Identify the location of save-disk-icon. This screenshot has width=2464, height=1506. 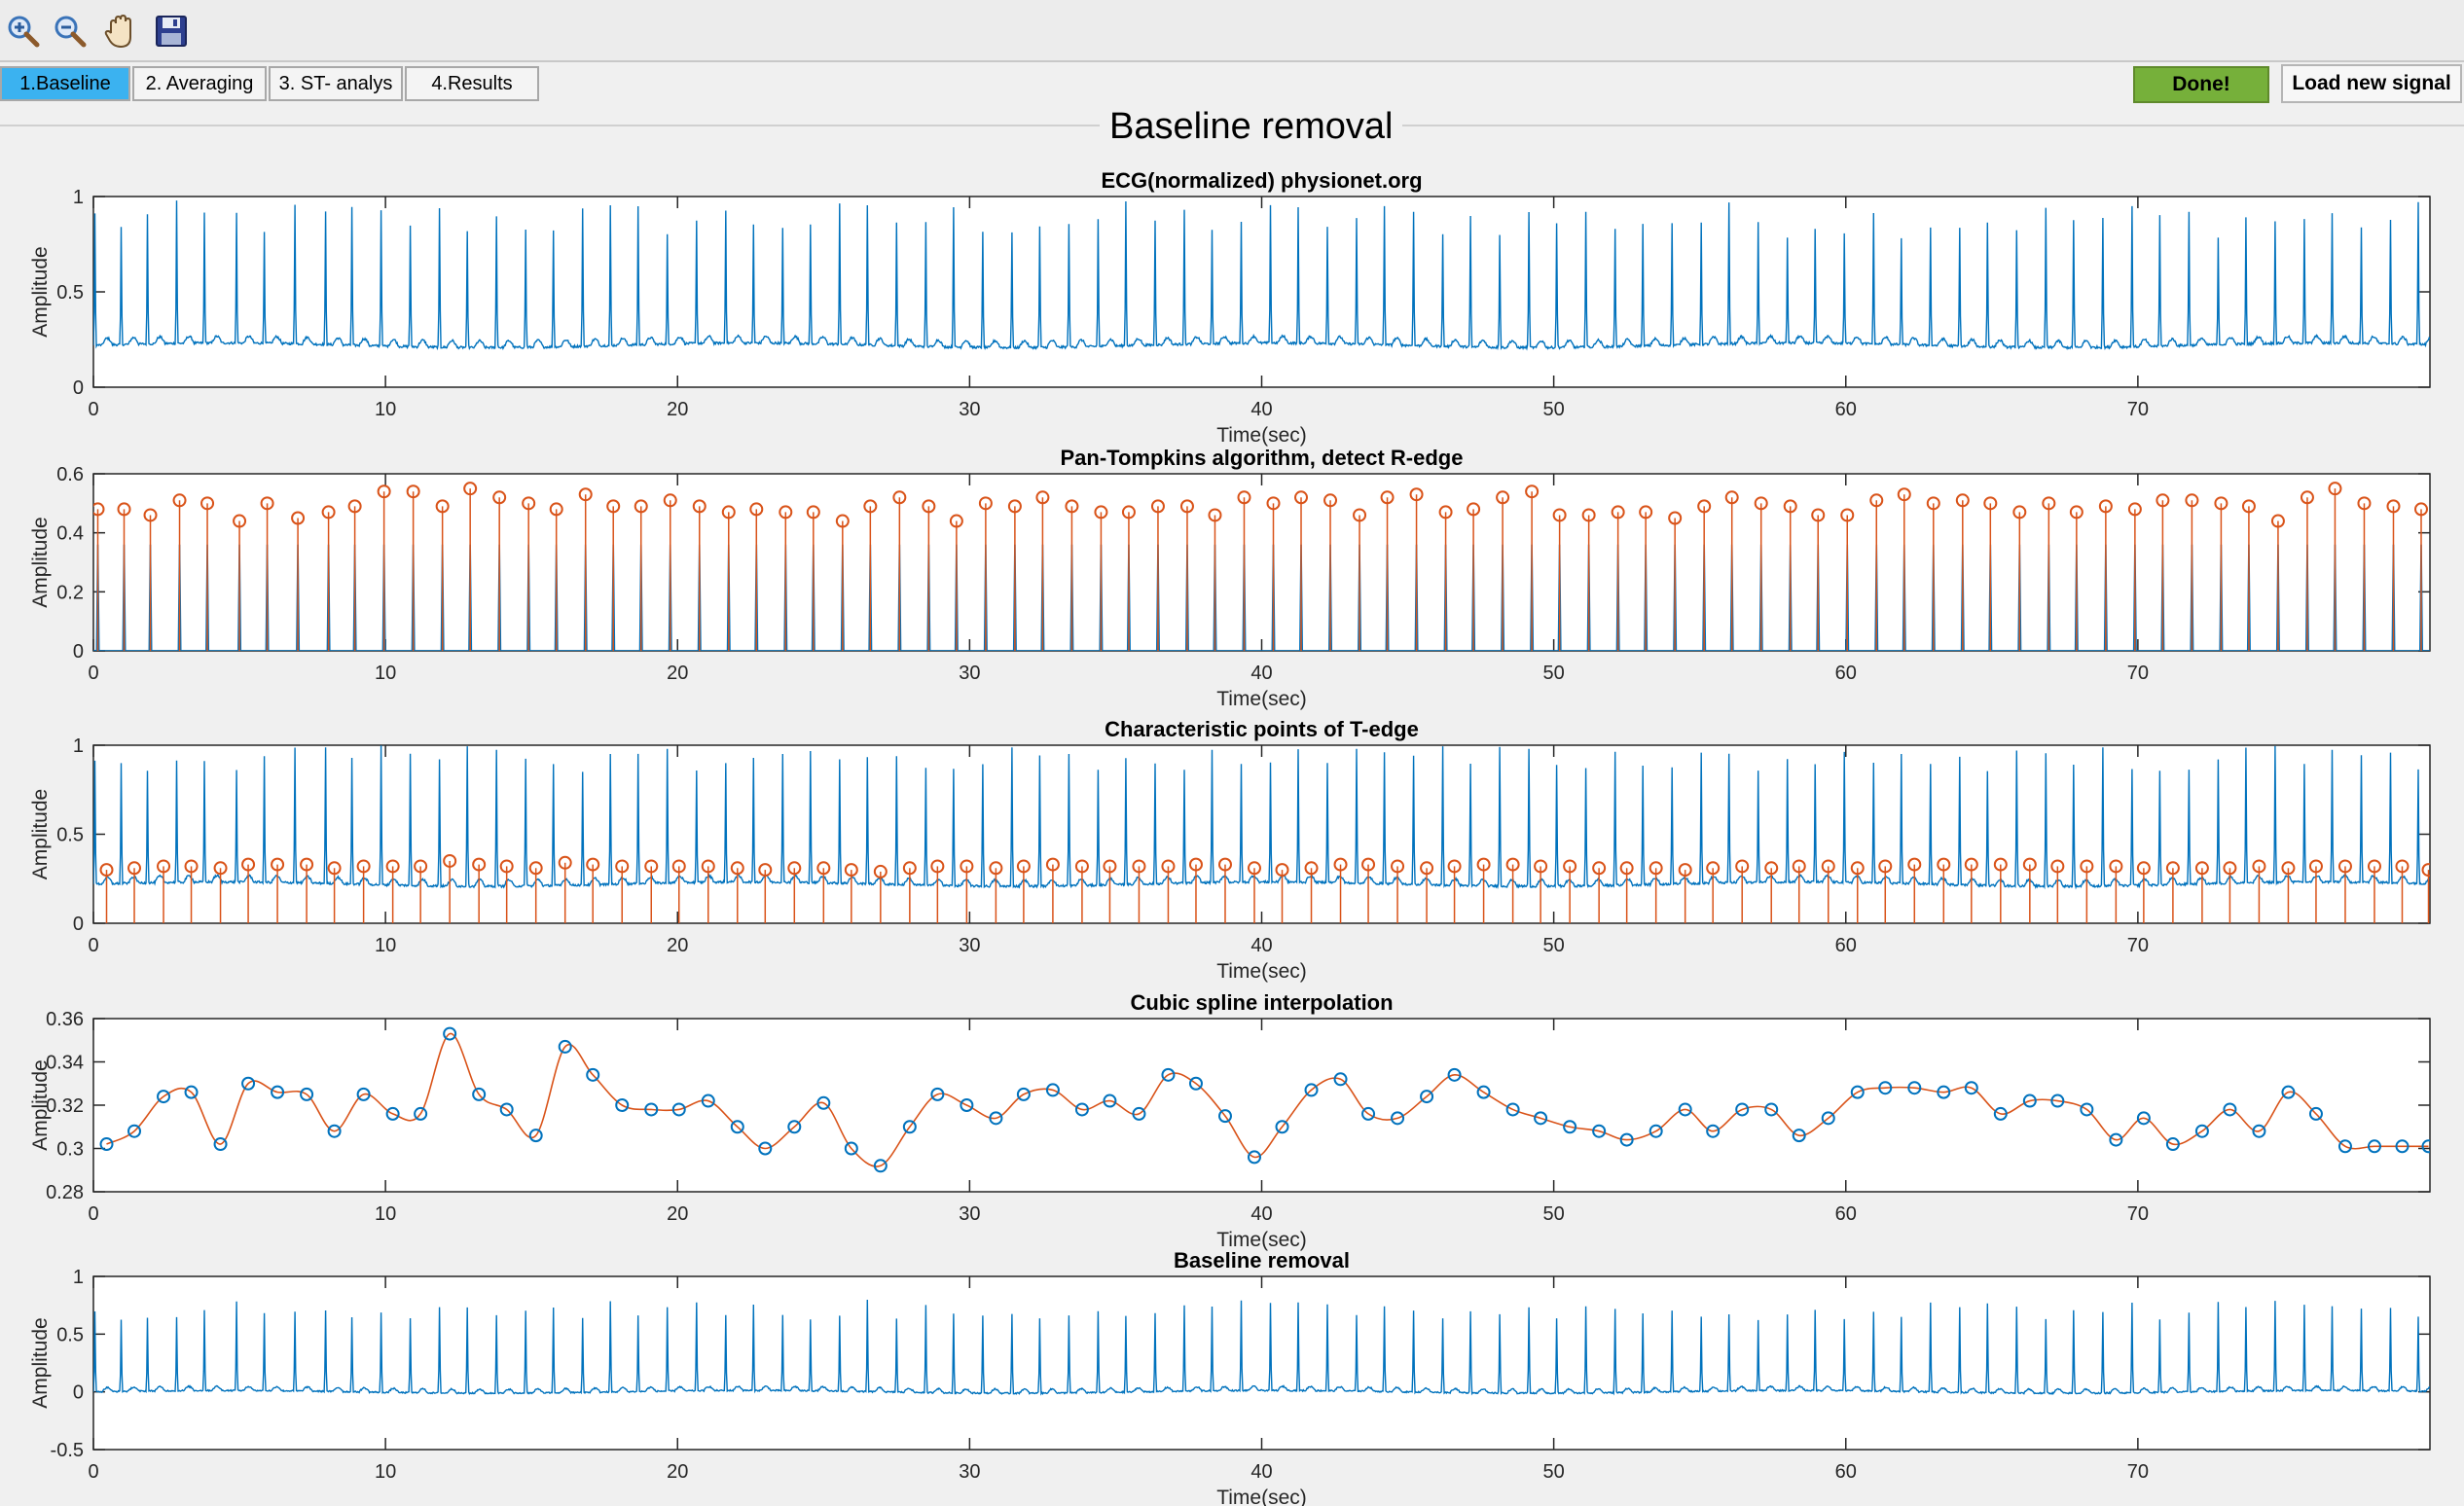
(171, 31).